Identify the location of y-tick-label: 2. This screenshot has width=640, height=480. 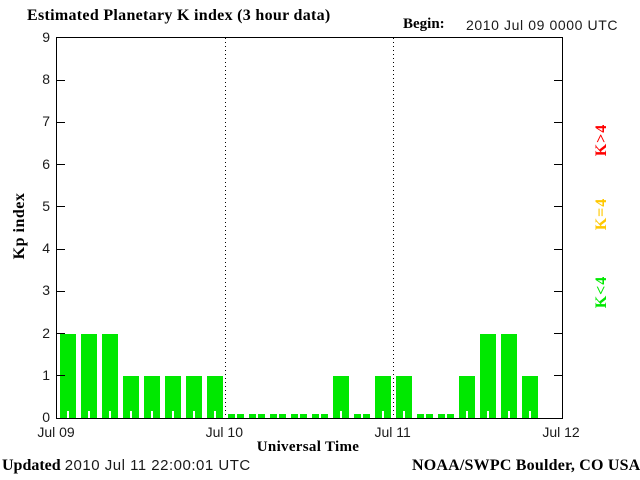
(46, 332).